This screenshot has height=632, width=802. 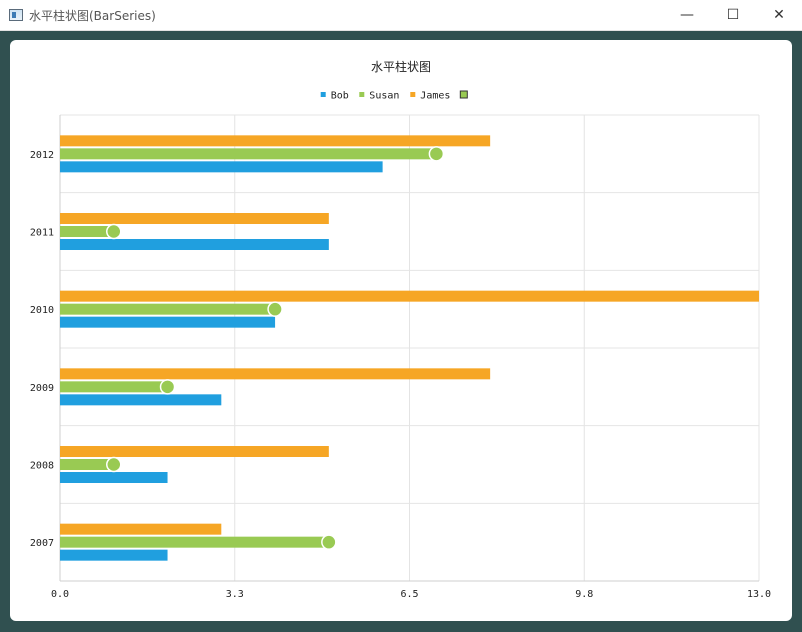 What do you see at coordinates (340, 96) in the screenshot?
I see `legend-label: Bob` at bounding box center [340, 96].